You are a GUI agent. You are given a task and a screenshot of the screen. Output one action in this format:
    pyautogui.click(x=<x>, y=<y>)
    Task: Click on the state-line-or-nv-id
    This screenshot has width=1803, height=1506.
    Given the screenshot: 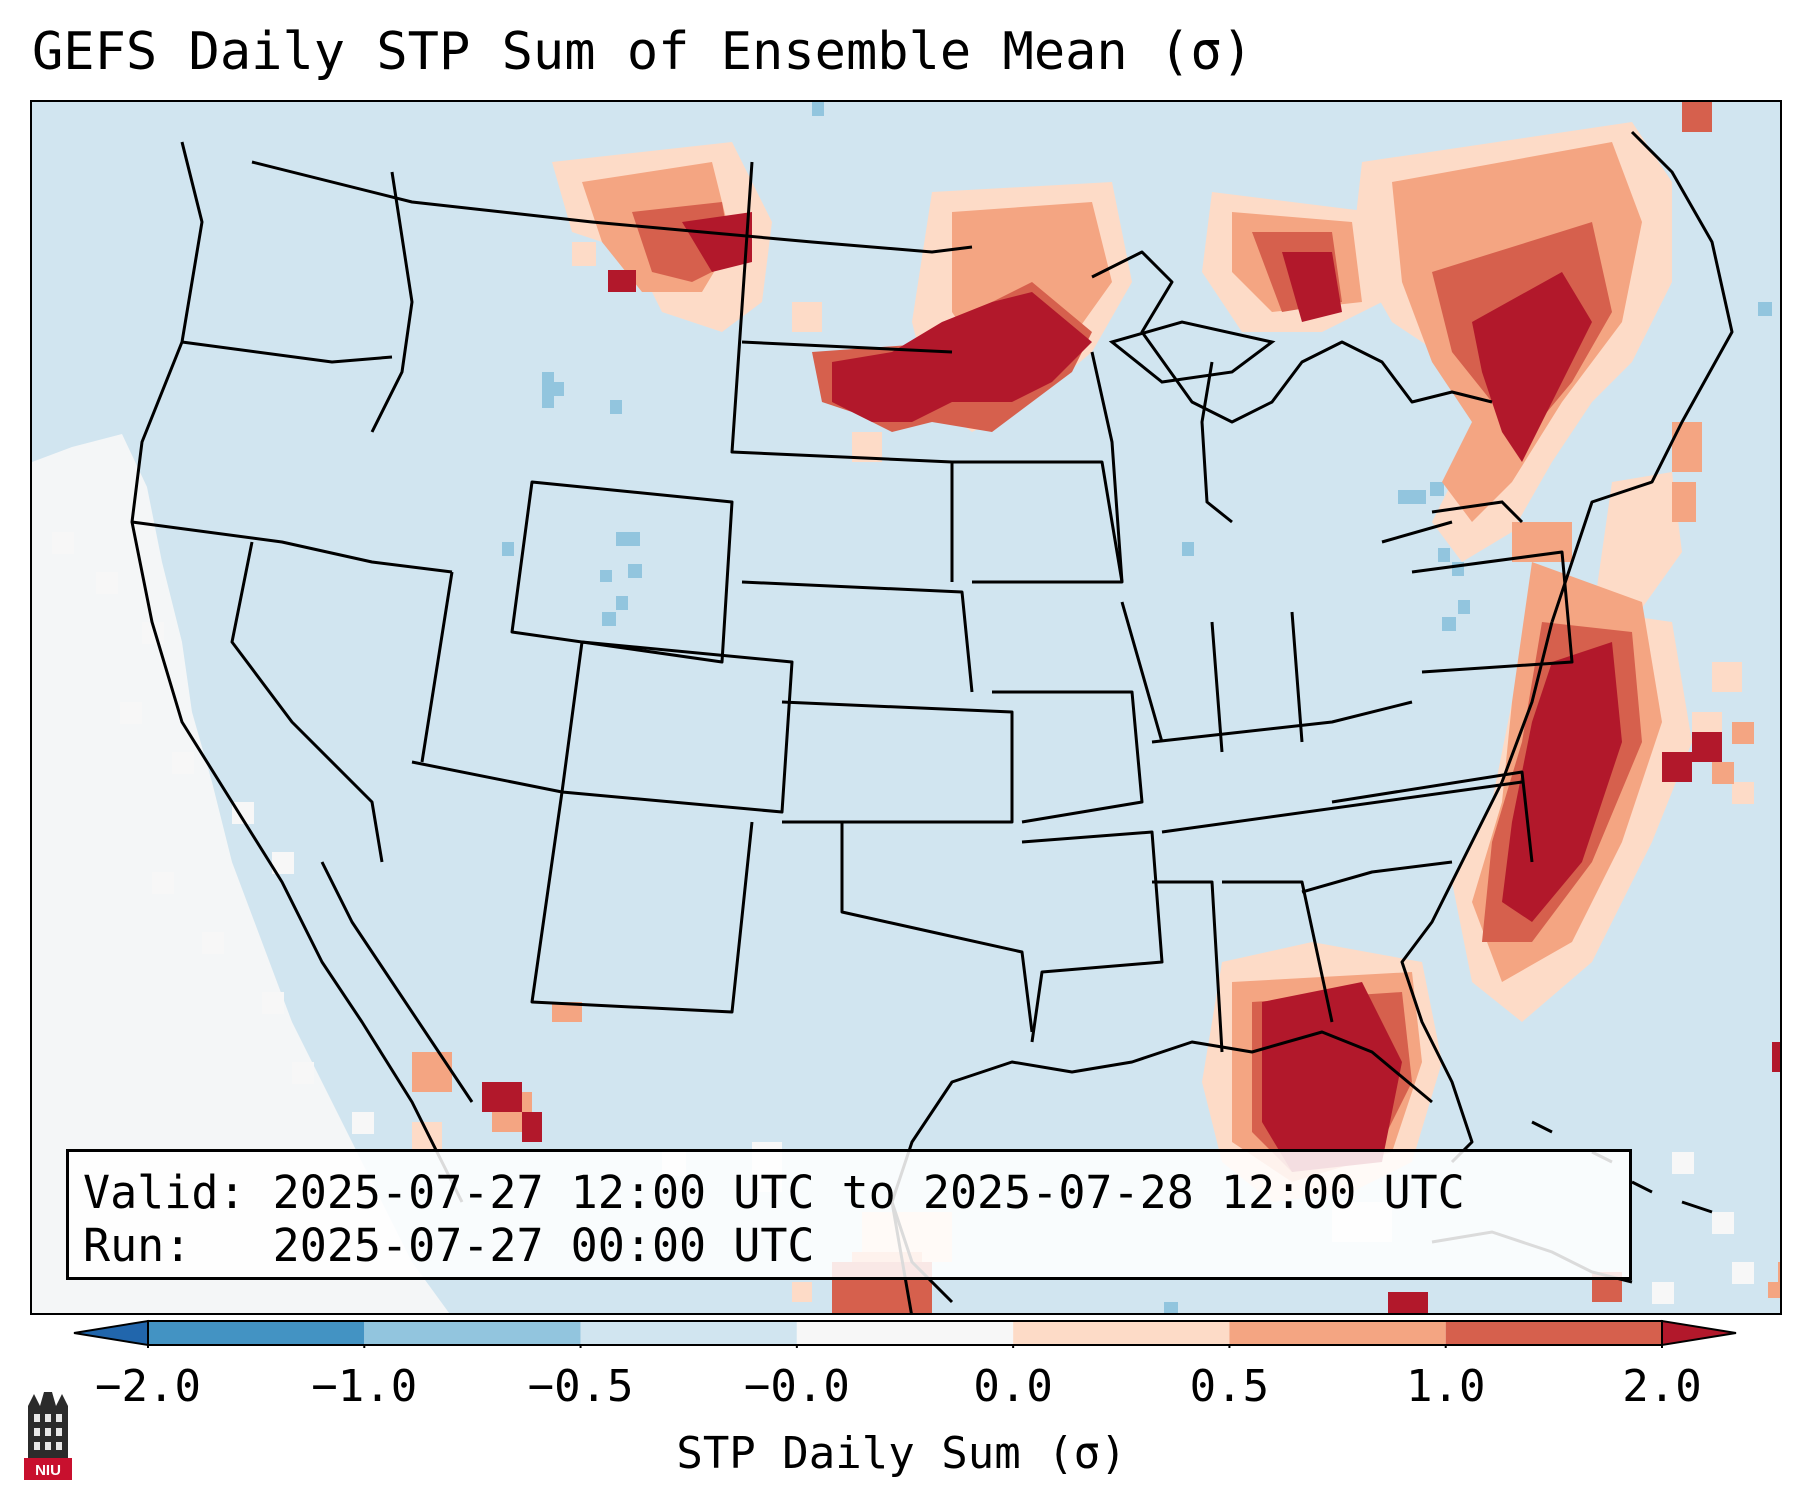 What is the action you would take?
    pyautogui.click(x=292, y=547)
    